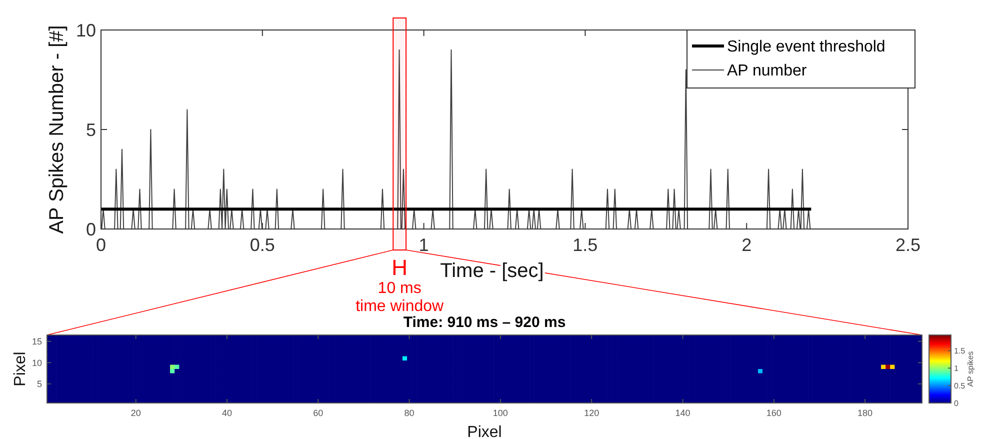 This screenshot has height=439, width=982. Describe the element at coordinates (500, 413) in the screenshot. I see `x-tick-label: 100` at that location.